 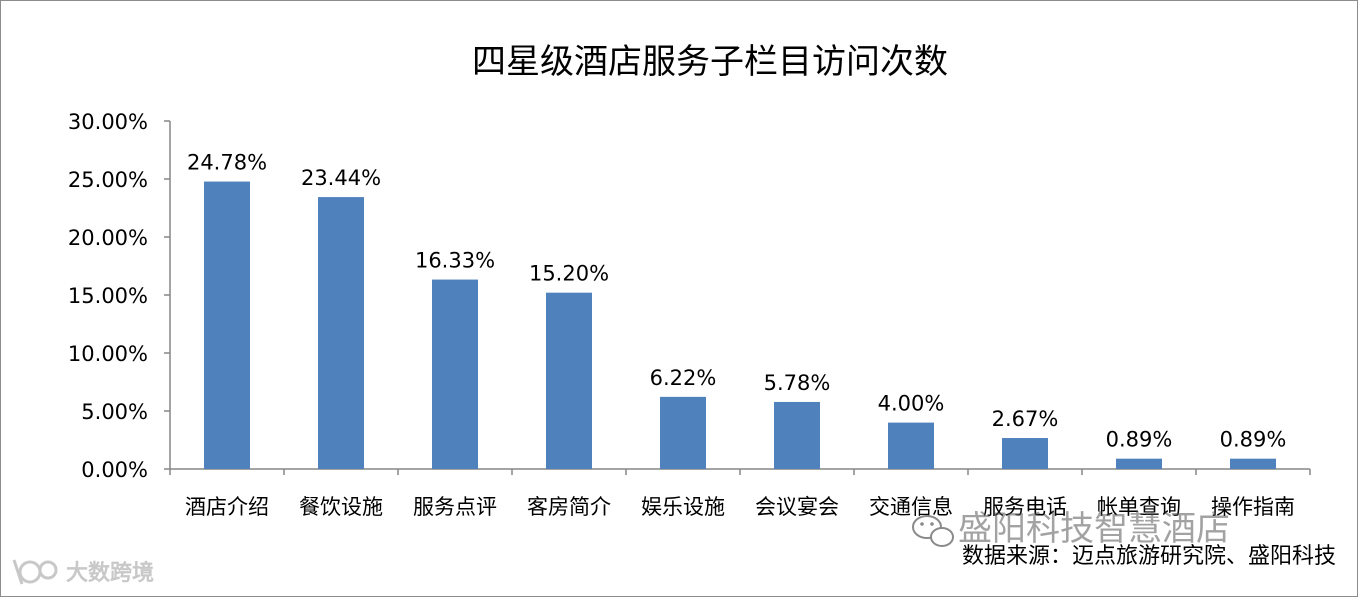 What do you see at coordinates (108, 238) in the screenshot?
I see `y-tick-label: 20.00%` at bounding box center [108, 238].